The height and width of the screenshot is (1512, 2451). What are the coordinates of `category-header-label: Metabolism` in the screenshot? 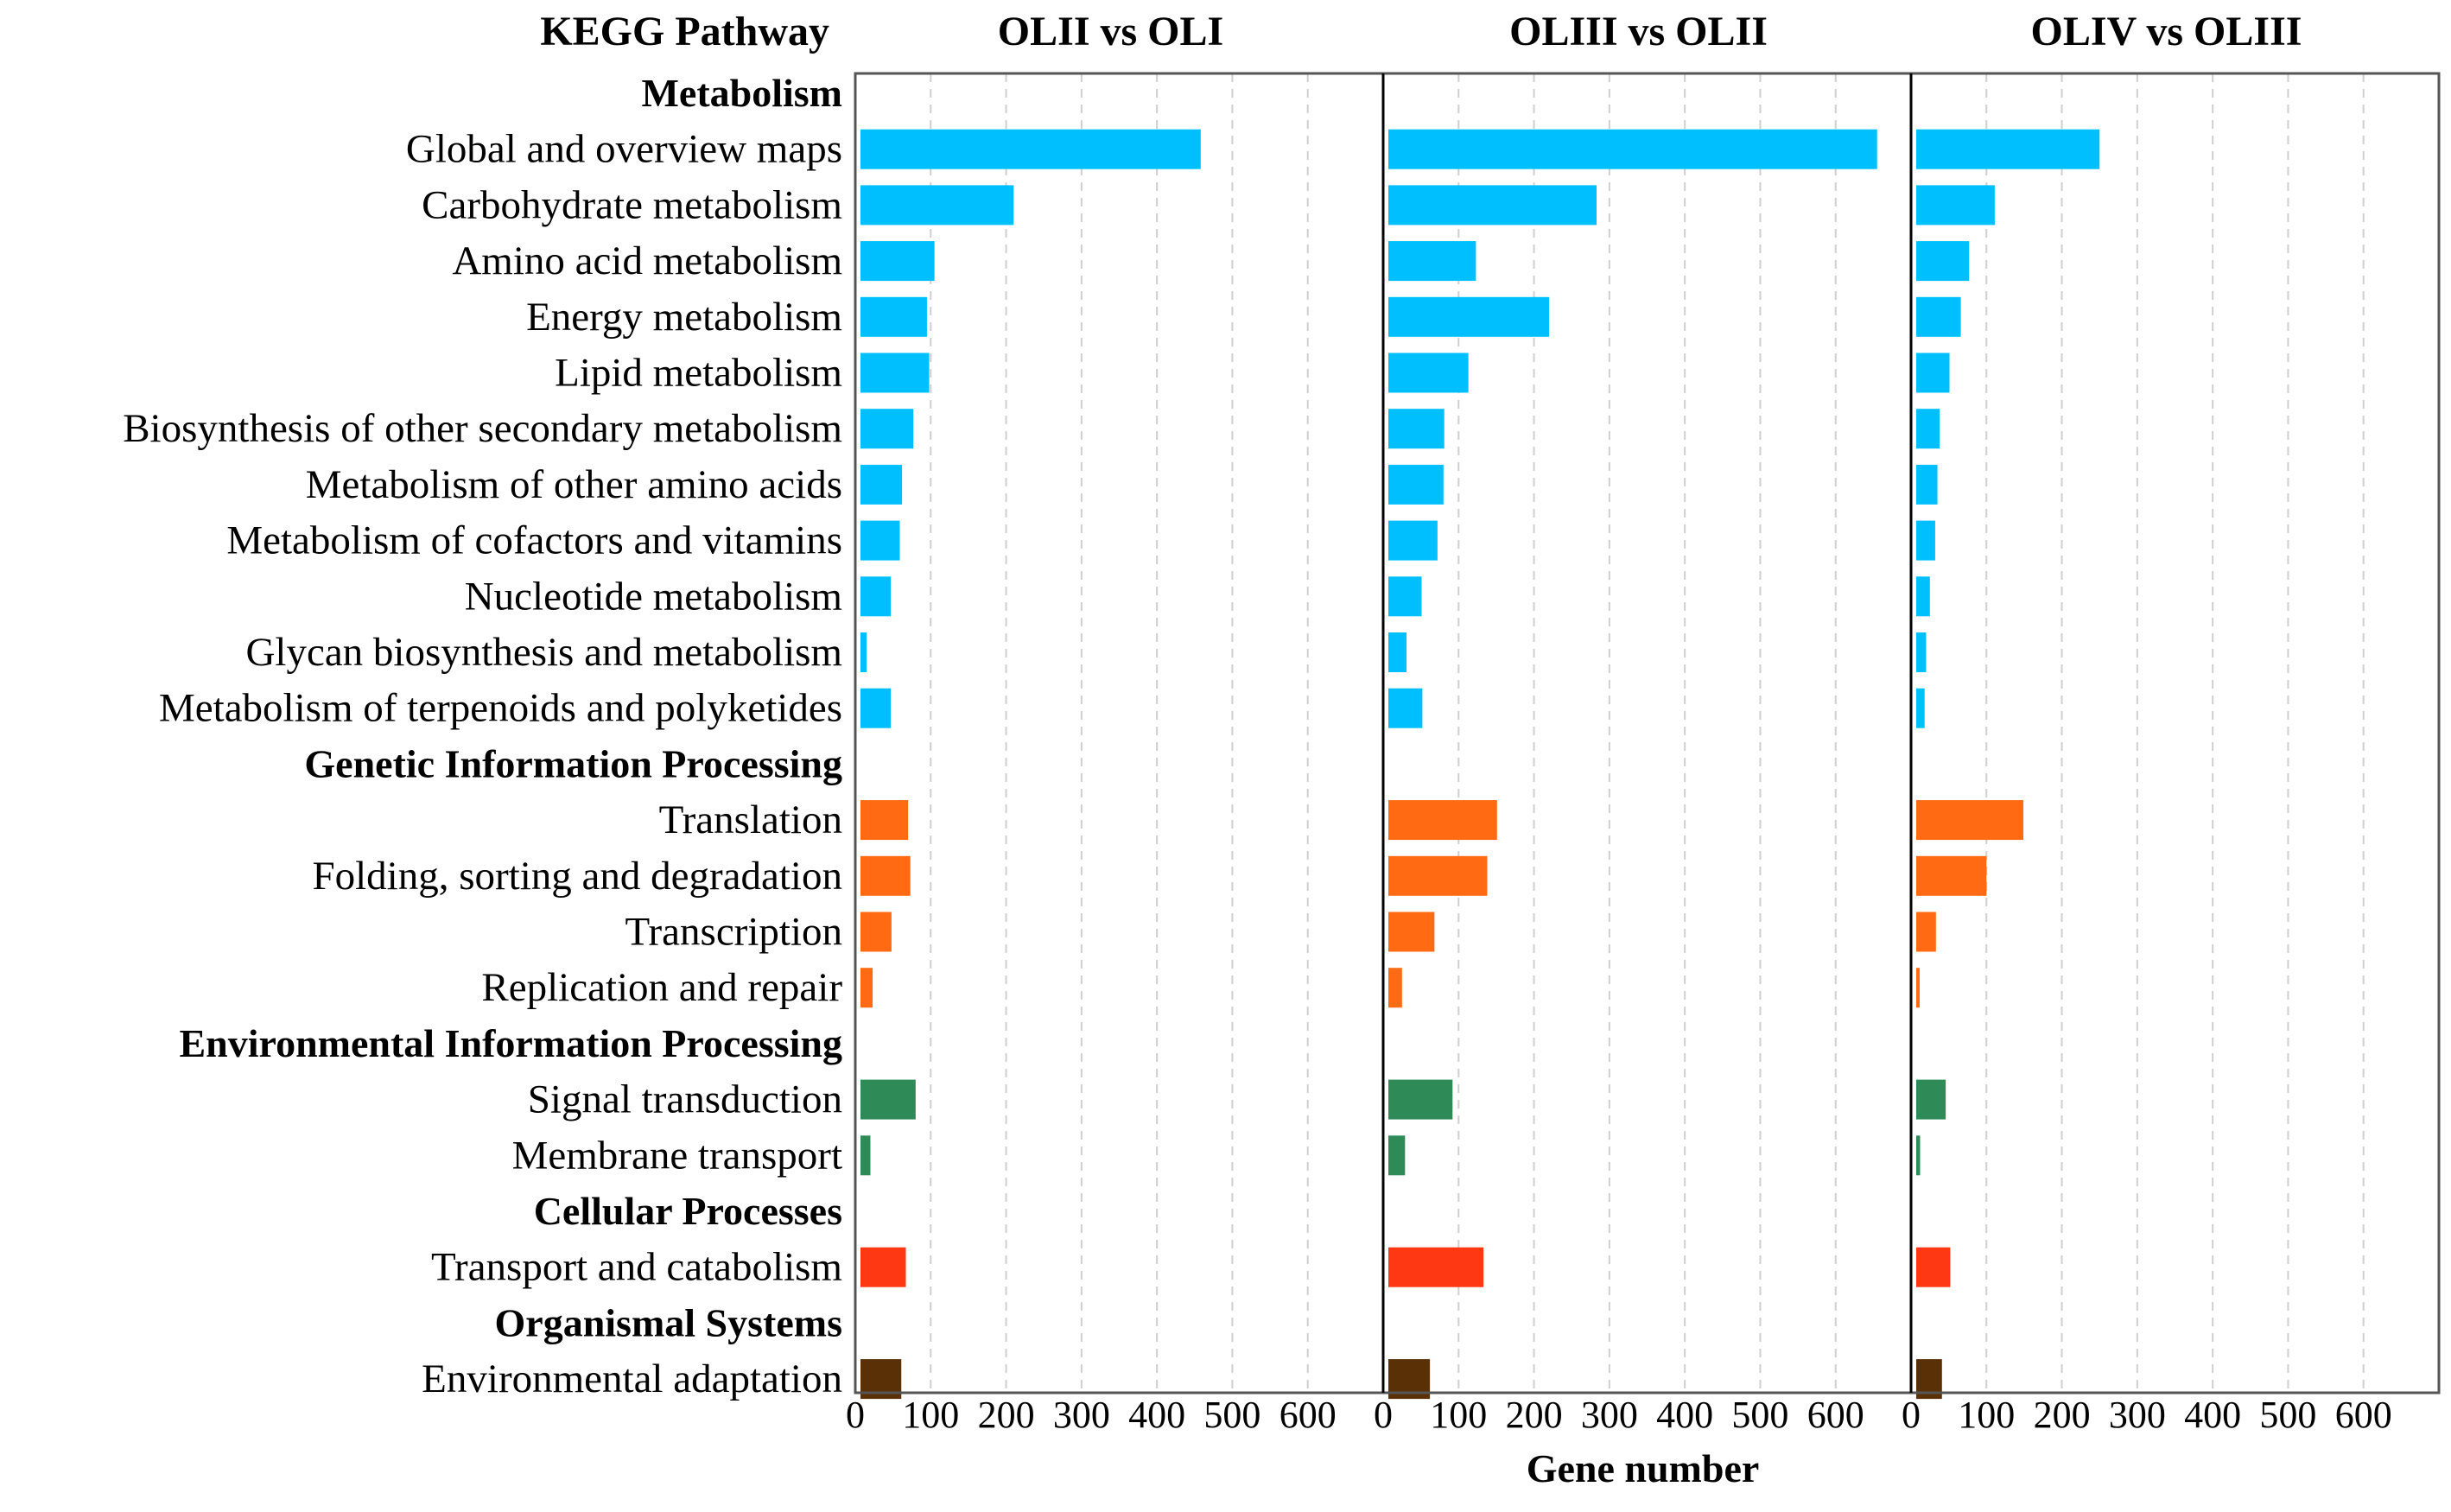 It's located at (741, 93).